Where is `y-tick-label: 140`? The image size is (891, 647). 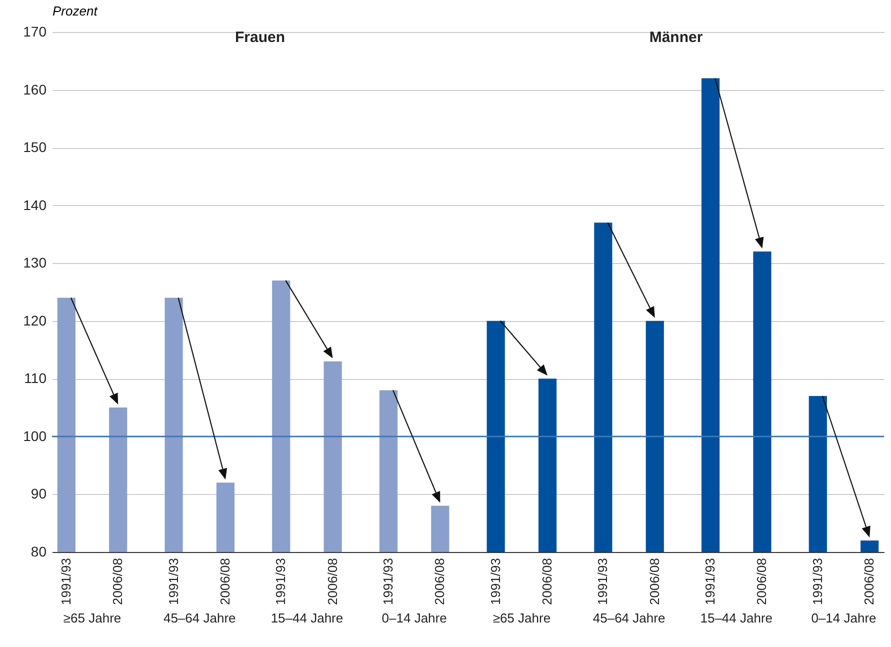 y-tick-label: 140 is located at coordinates (35, 204).